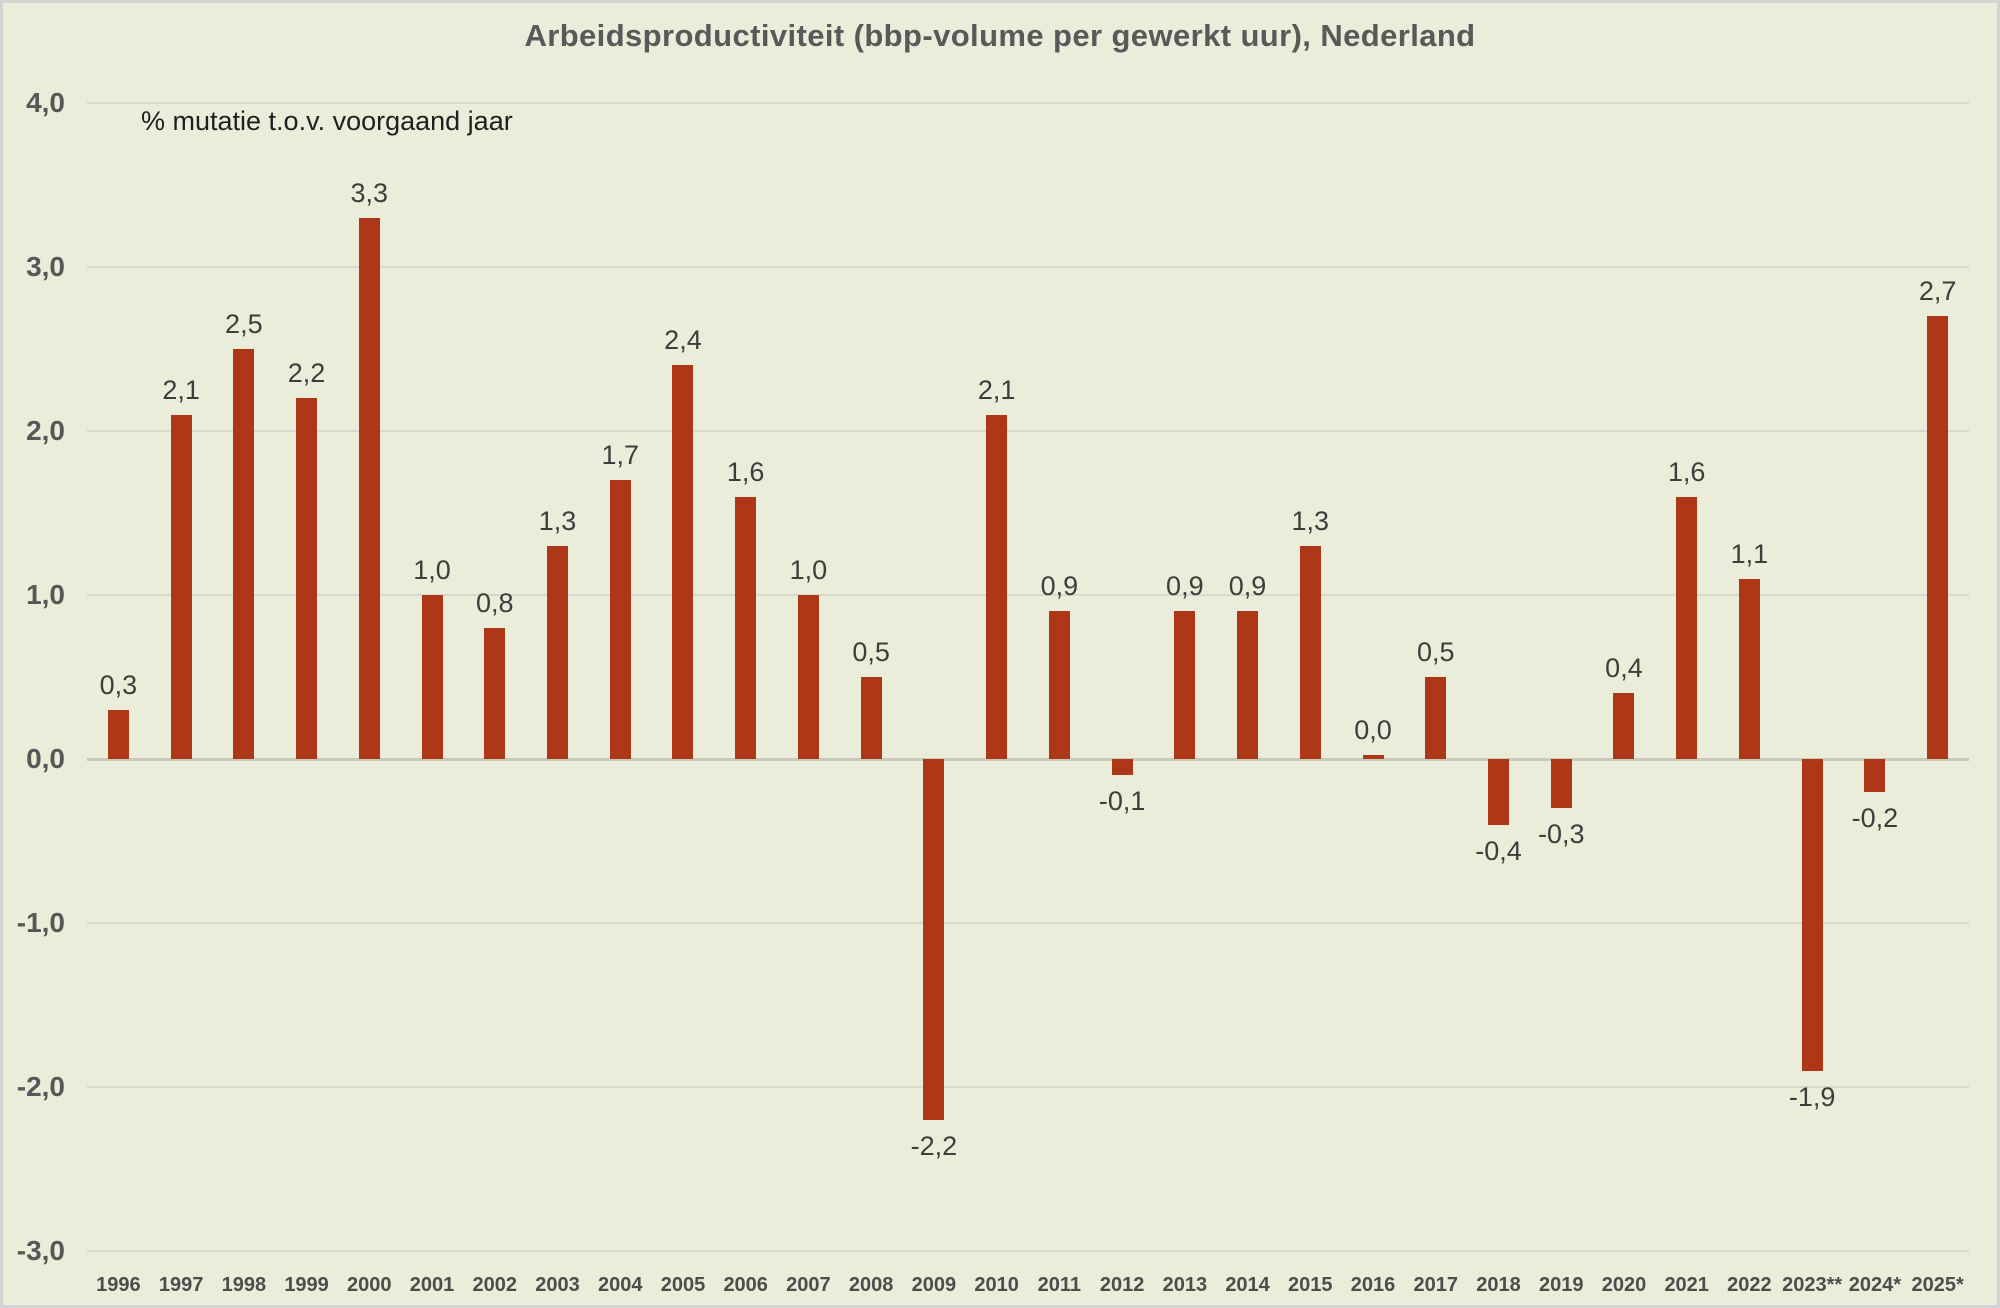  I want to click on bar-1997, so click(181, 586).